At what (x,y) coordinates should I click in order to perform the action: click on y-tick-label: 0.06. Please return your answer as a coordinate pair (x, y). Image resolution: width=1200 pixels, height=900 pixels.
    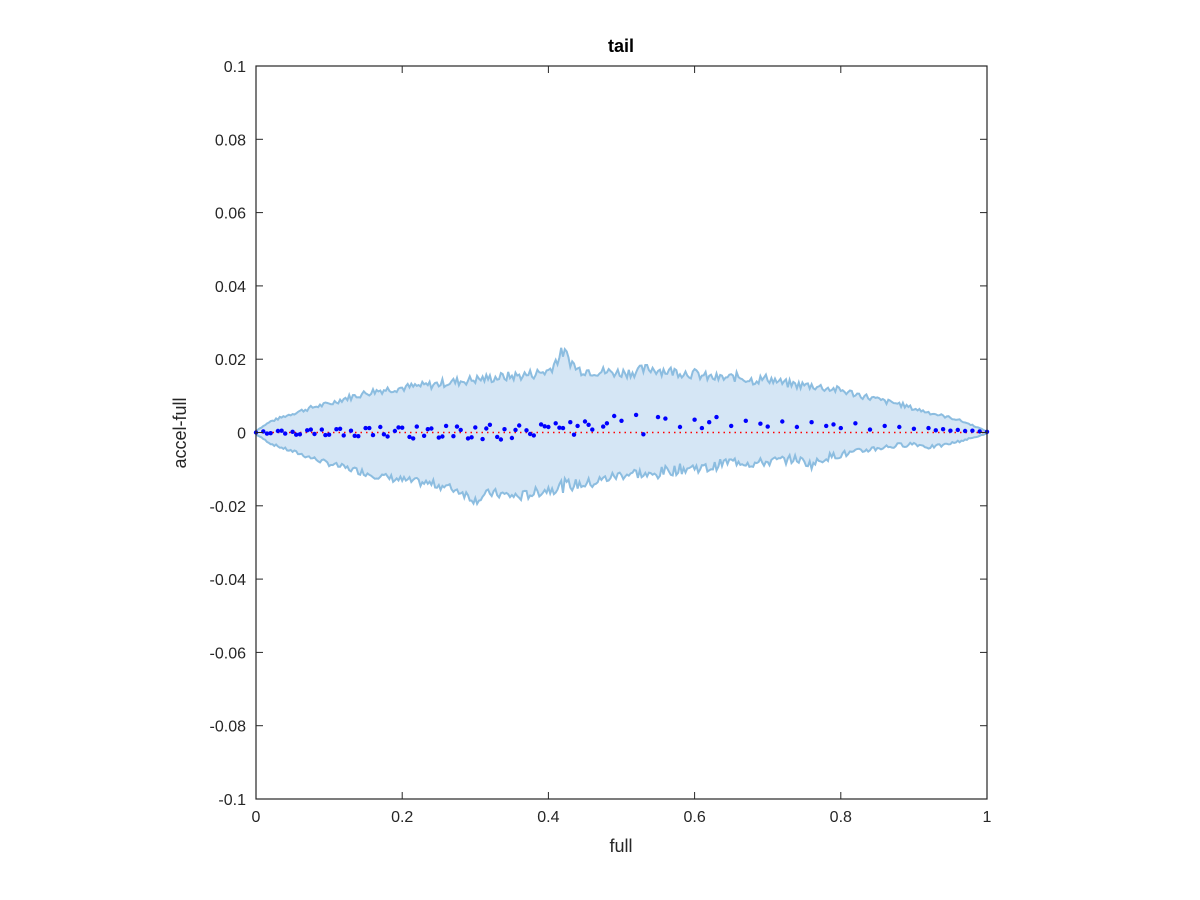
    Looking at the image, I should click on (230, 214).